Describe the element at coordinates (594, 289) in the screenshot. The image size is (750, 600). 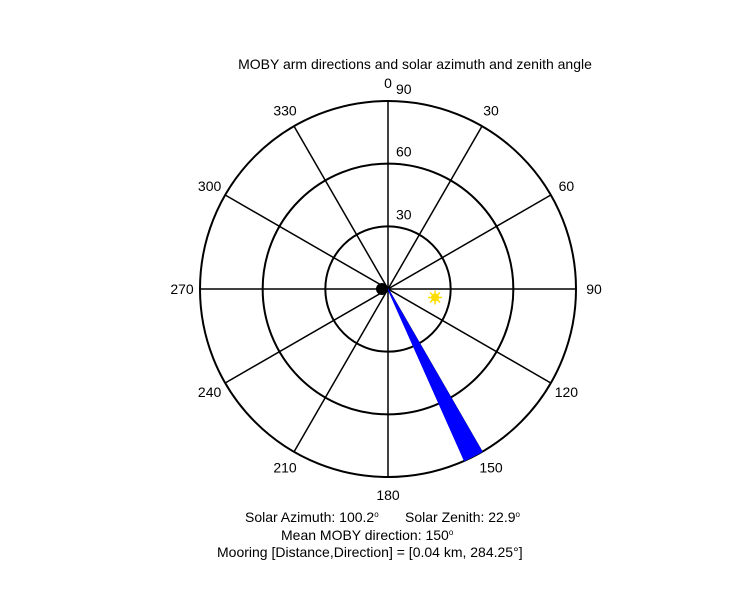
I see `angle-tick-label-90: 90` at that location.